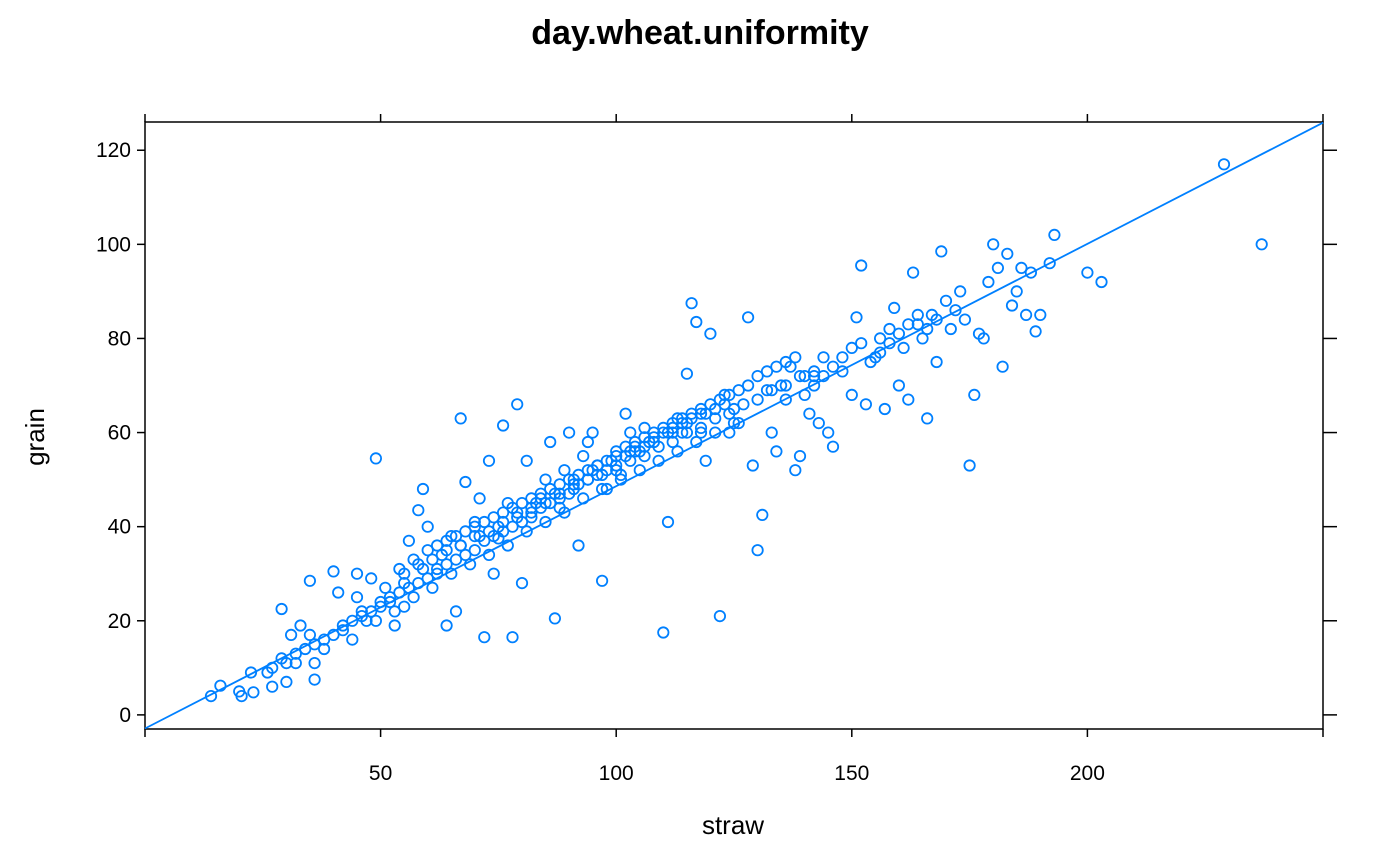 The width and height of the screenshot is (1400, 866). Describe the element at coordinates (616, 773) in the screenshot. I see `x-tick-label: 100` at that location.